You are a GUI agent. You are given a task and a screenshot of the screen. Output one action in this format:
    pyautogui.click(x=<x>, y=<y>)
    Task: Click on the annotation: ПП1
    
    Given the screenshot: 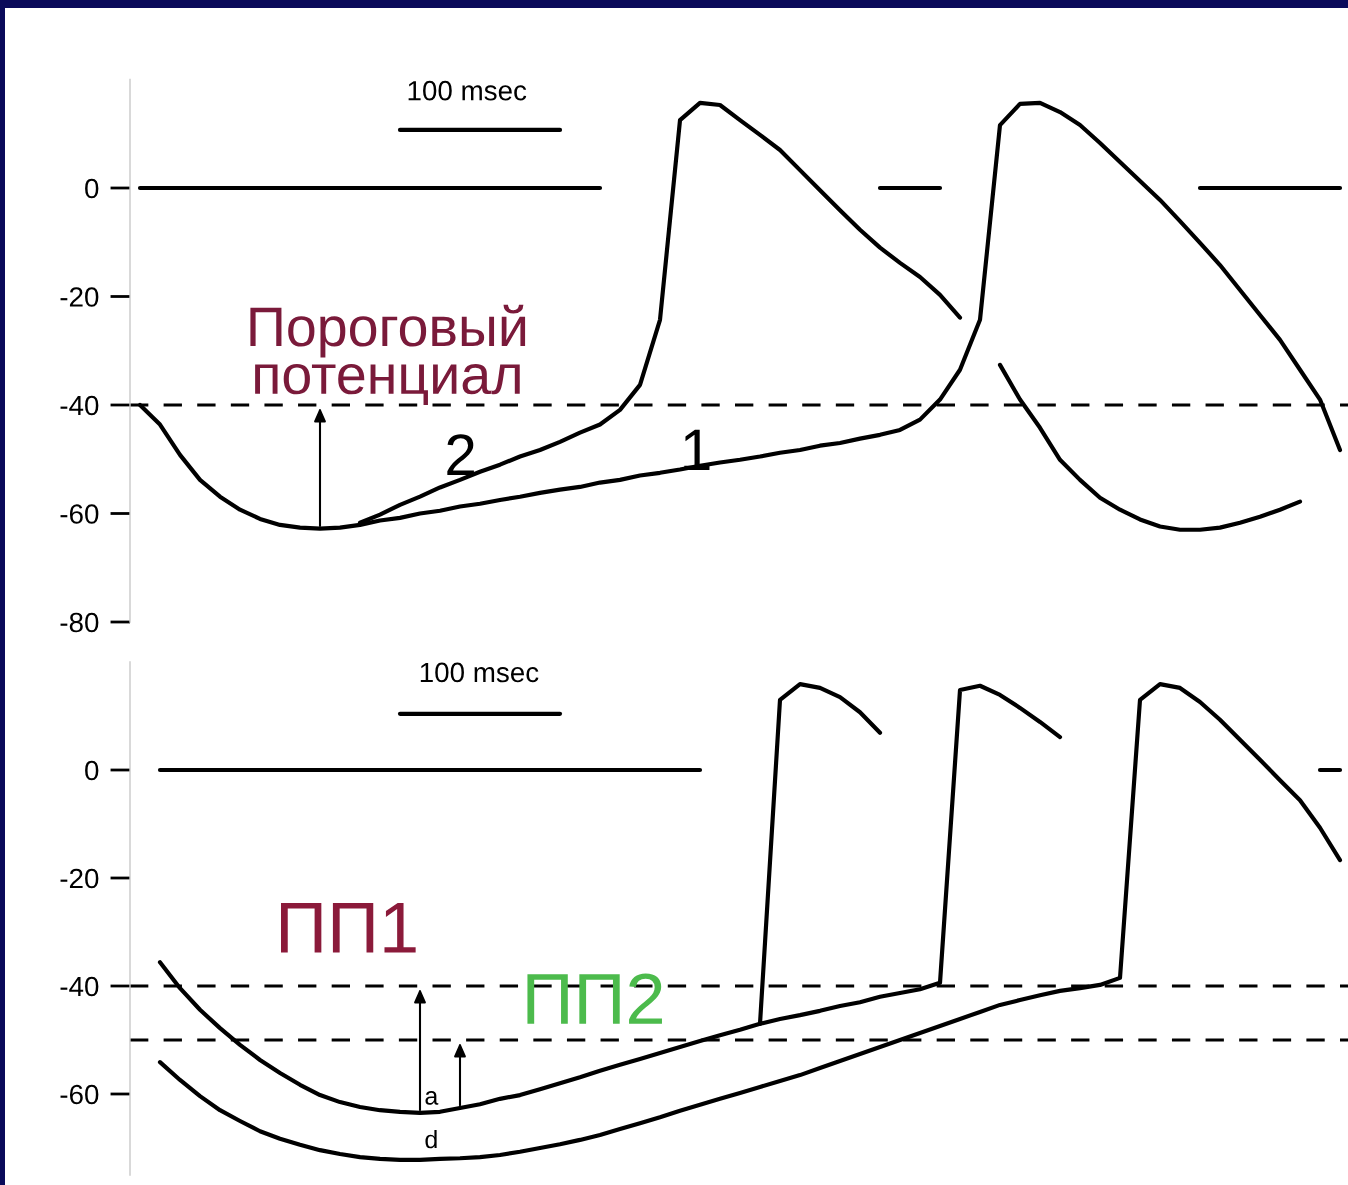 What is the action you would take?
    pyautogui.click(x=348, y=927)
    